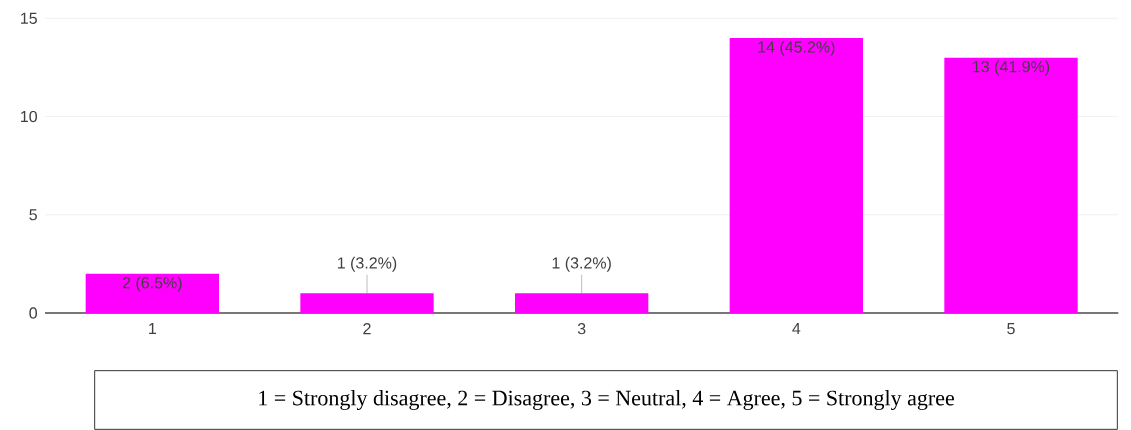 Image resolution: width=1131 pixels, height=430 pixels. Describe the element at coordinates (1011, 329) in the screenshot. I see `x-tick-label: 5` at that location.